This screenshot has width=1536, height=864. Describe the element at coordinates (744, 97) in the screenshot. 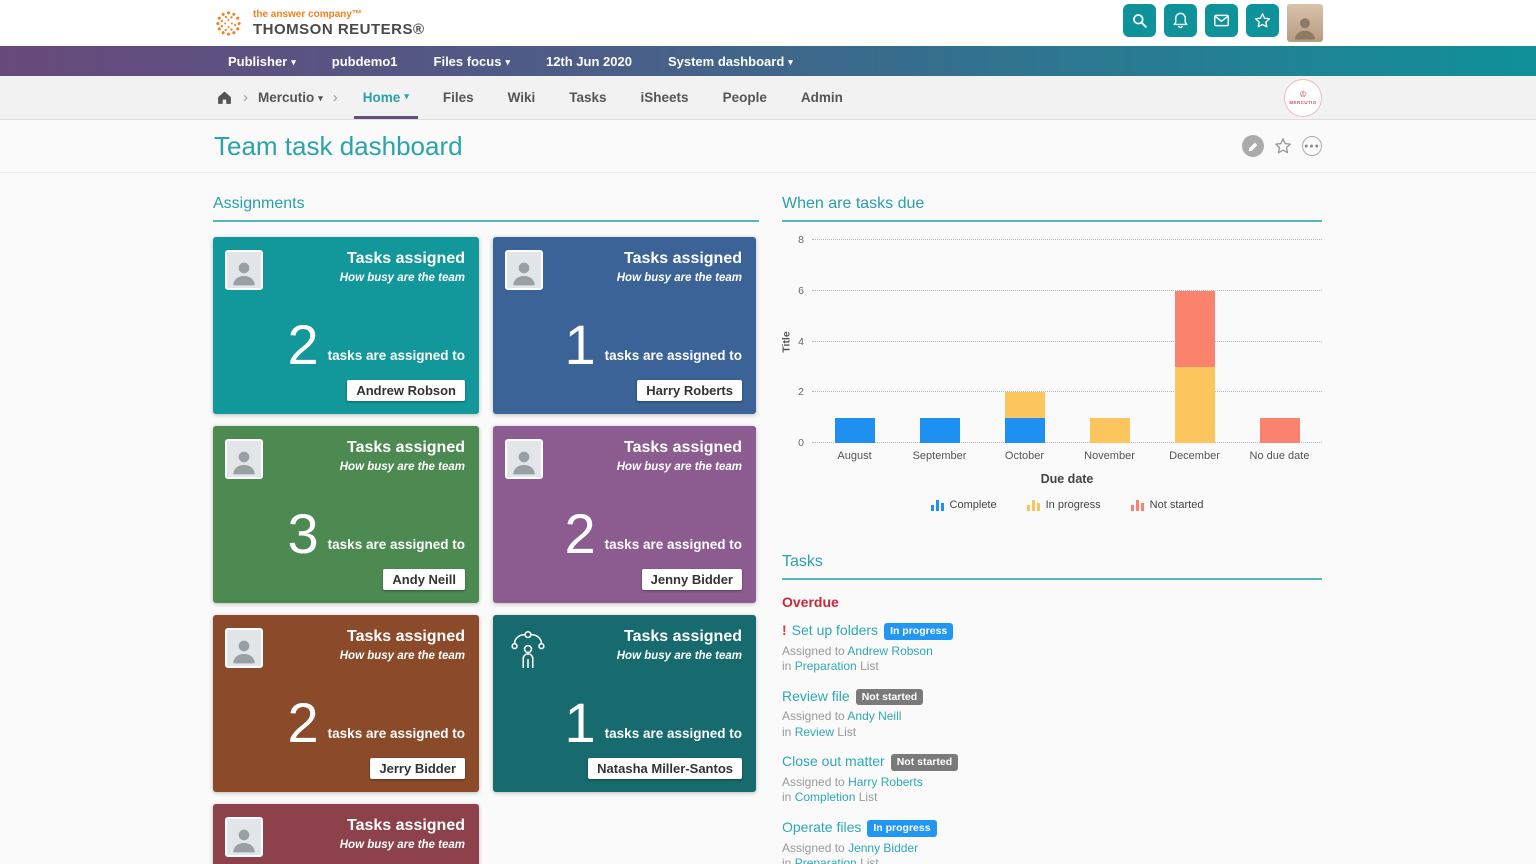

I see `tab-people: People` at that location.